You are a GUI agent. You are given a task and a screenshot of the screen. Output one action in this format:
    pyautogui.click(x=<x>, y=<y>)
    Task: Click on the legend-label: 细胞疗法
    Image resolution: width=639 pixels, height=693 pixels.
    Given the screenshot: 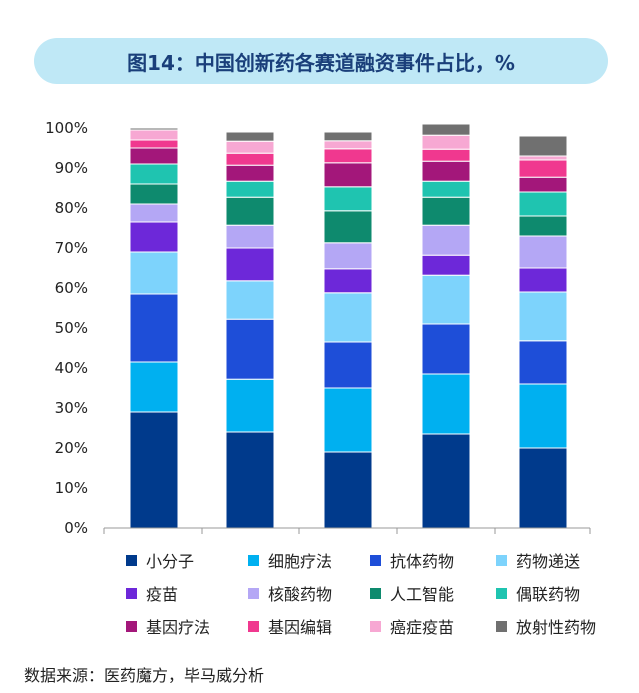 What is the action you would take?
    pyautogui.click(x=300, y=561)
    